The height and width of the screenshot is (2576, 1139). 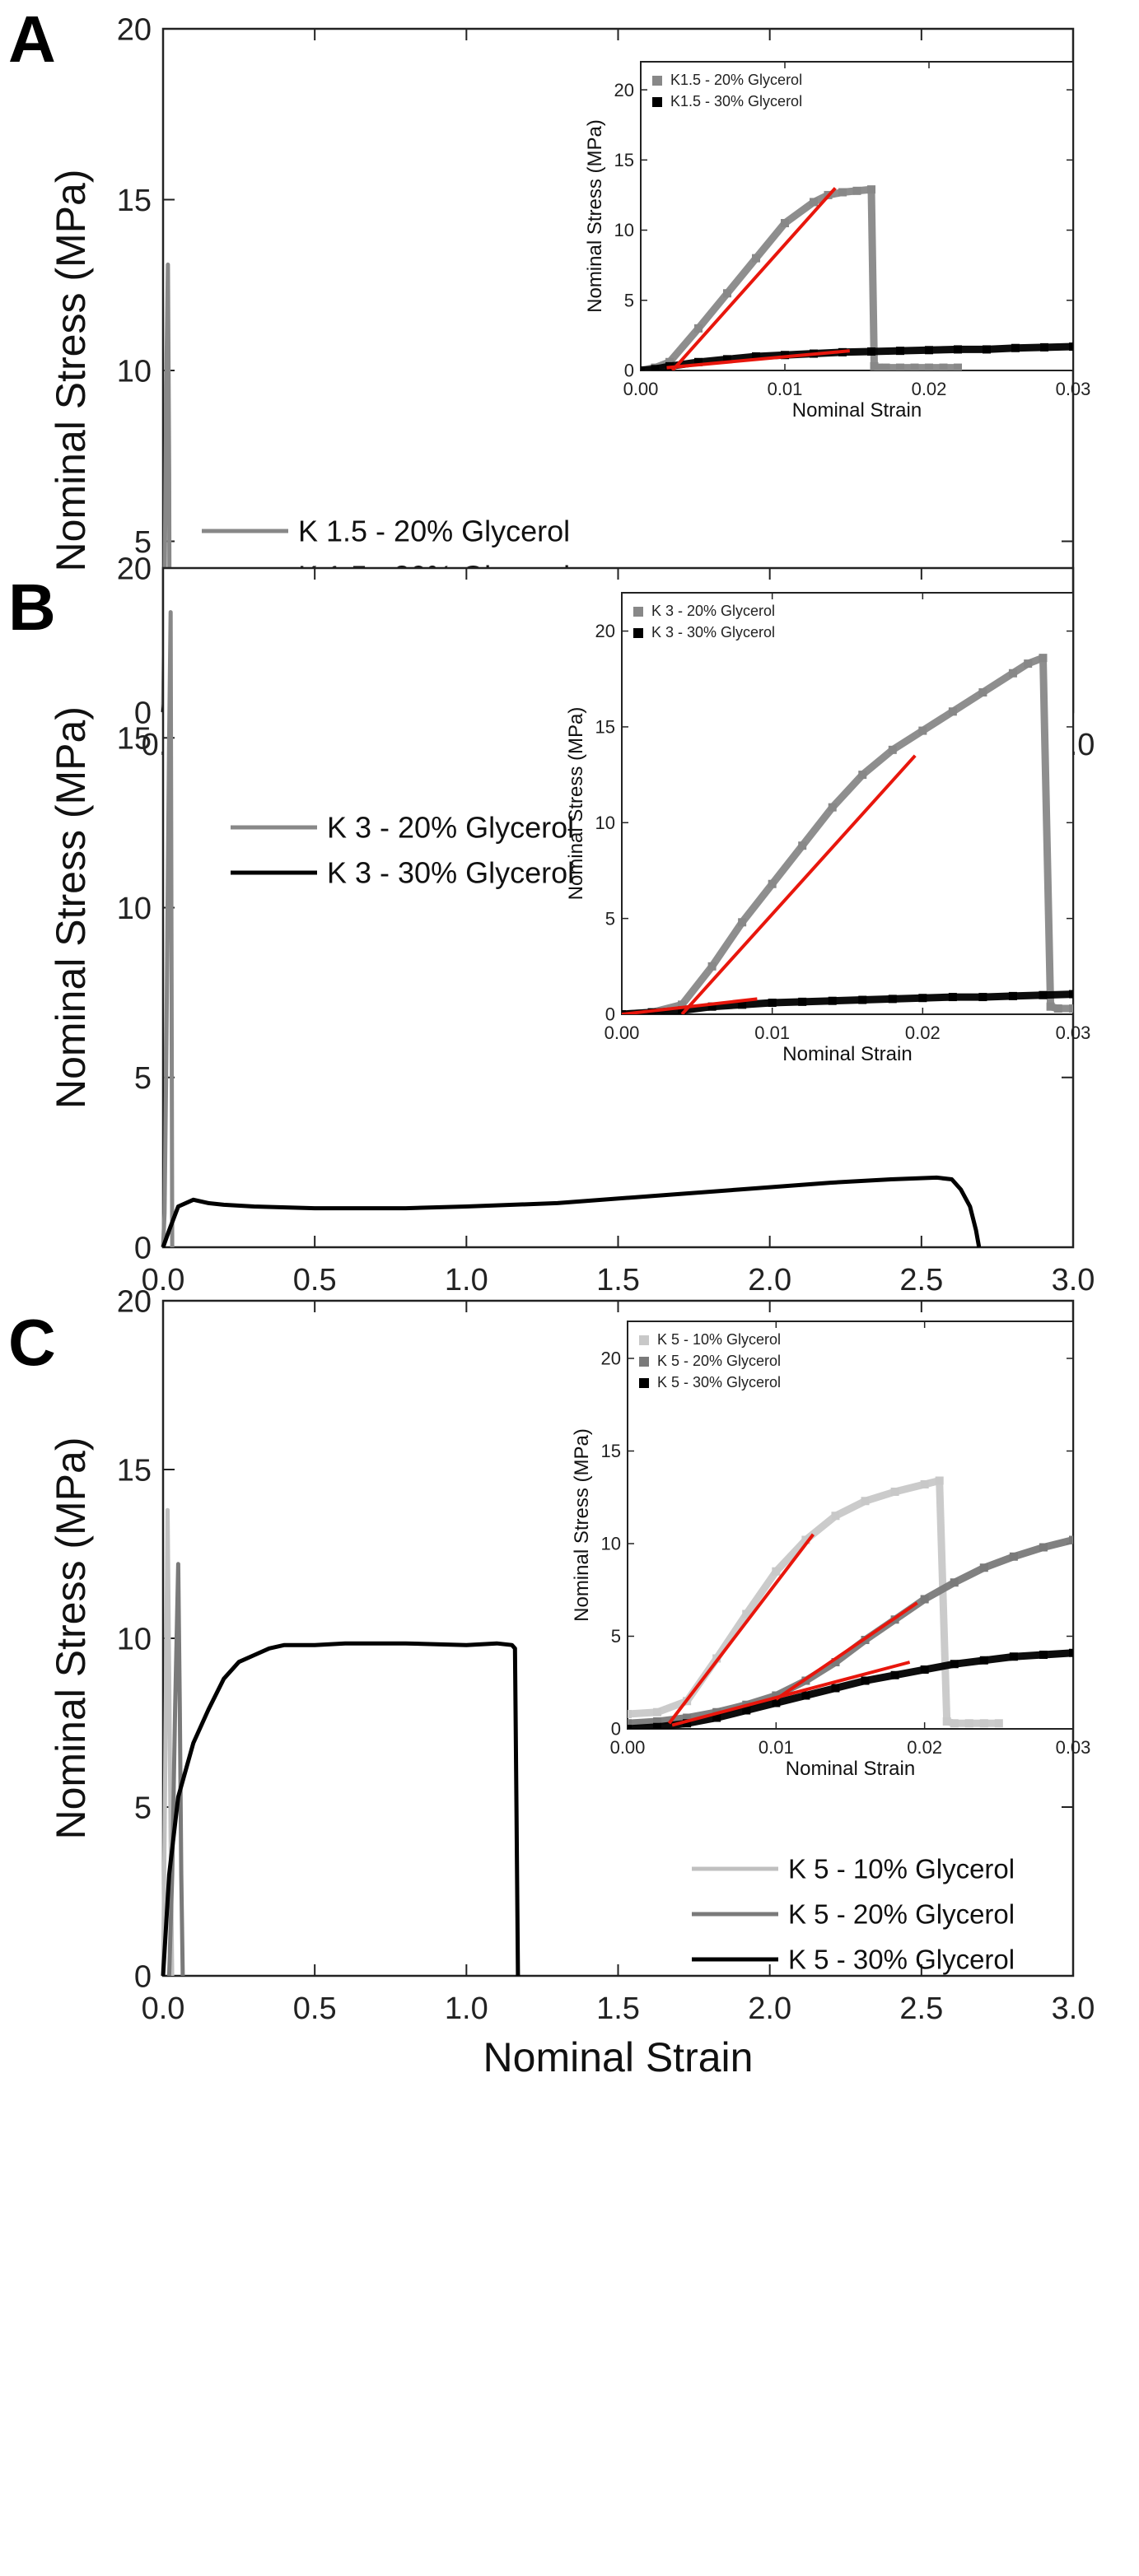 What do you see at coordinates (134, 569) in the screenshot?
I see `y-tick-label: 20` at bounding box center [134, 569].